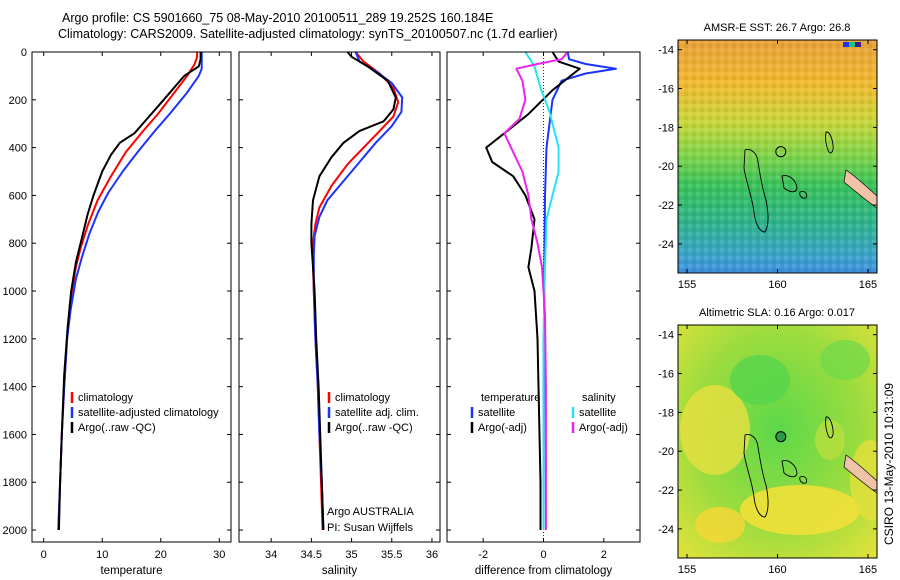 The width and height of the screenshot is (900, 580). Describe the element at coordinates (219, 555) in the screenshot. I see `x-tick-label: 30` at that location.